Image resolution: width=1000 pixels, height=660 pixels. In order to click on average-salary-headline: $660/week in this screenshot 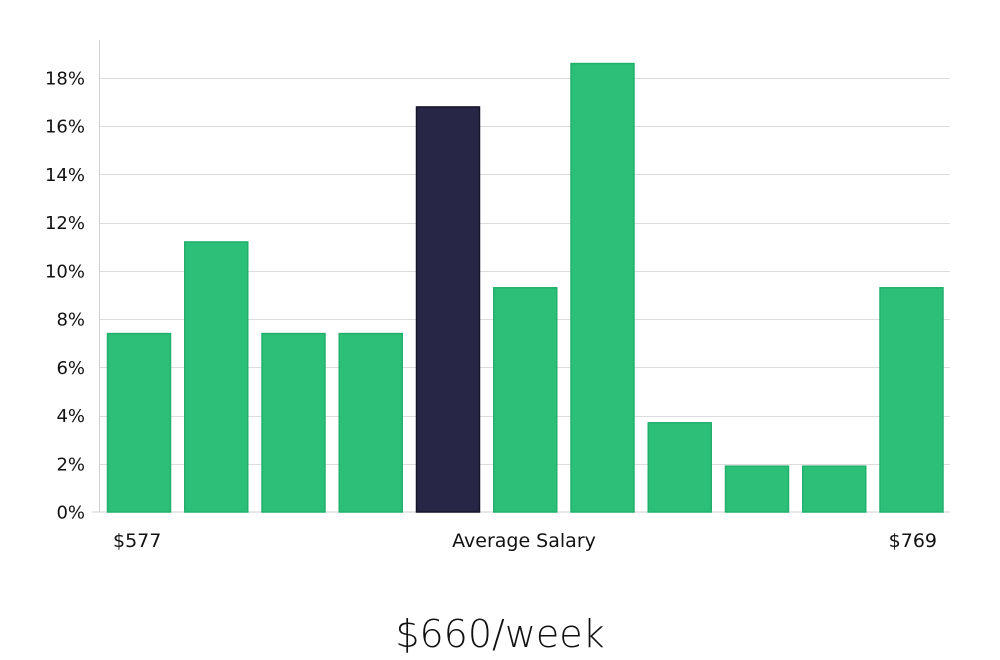, I will do `click(500, 634)`.